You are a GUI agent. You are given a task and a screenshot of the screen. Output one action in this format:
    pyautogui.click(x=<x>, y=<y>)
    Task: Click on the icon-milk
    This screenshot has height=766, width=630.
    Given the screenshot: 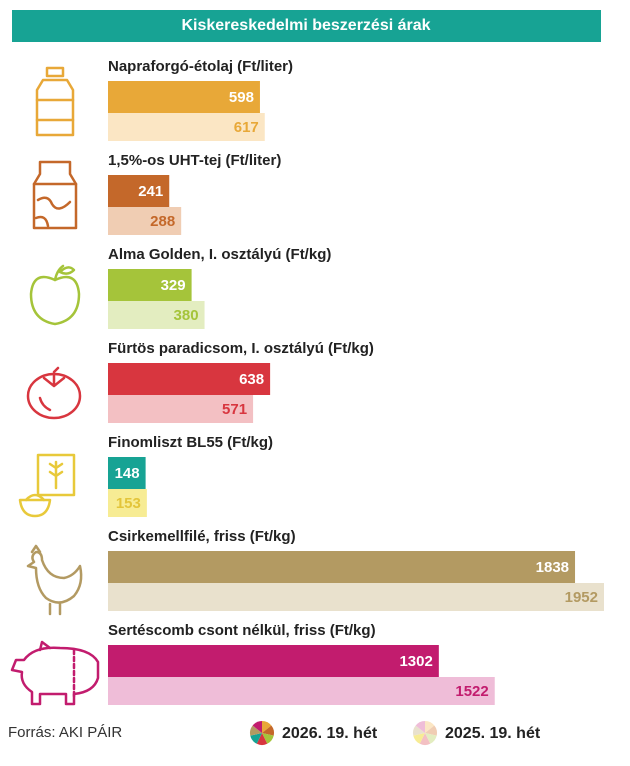 What is the action you would take?
    pyautogui.click(x=55, y=195)
    